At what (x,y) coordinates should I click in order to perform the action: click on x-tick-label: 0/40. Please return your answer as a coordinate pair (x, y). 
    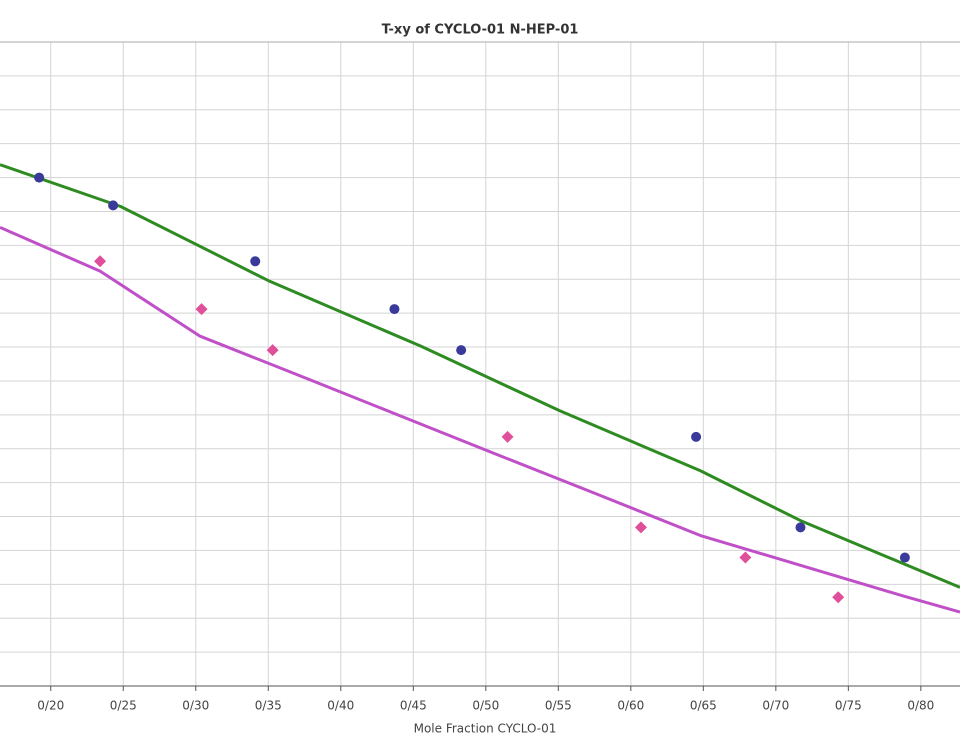
    Looking at the image, I should click on (340, 706).